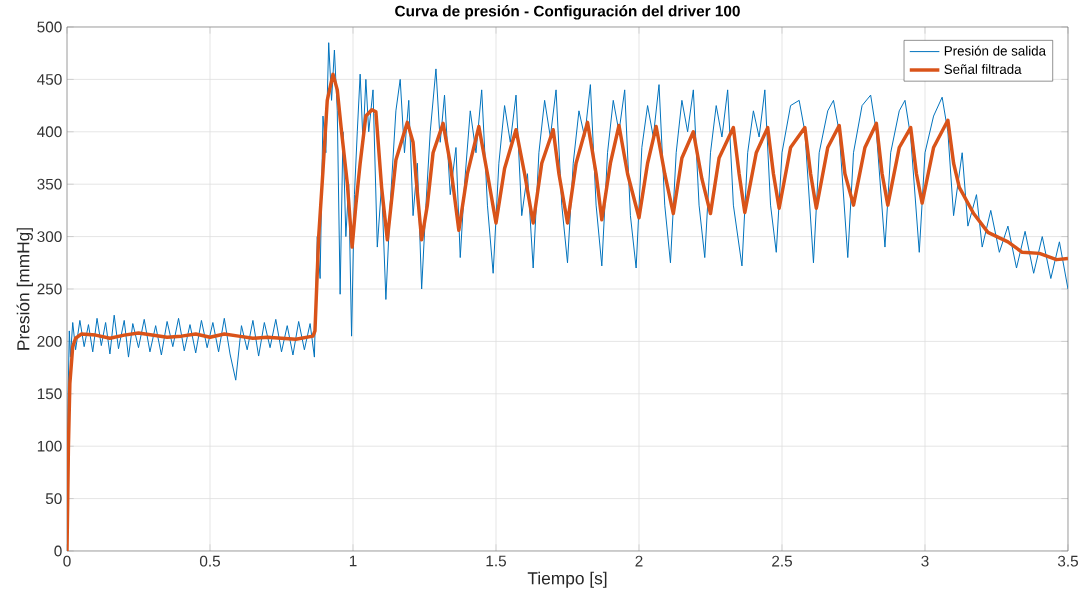 The width and height of the screenshot is (1090, 606). Describe the element at coordinates (496, 561) in the screenshot. I see `x-tick-label: 1.5` at that location.